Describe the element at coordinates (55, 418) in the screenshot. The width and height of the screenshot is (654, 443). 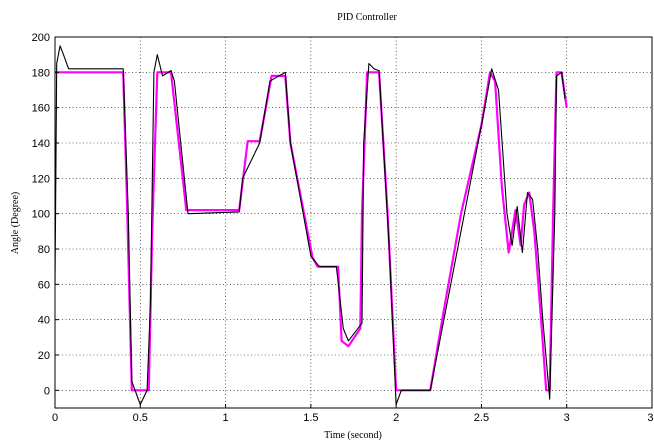
I see `x-tick-label: 0` at that location.